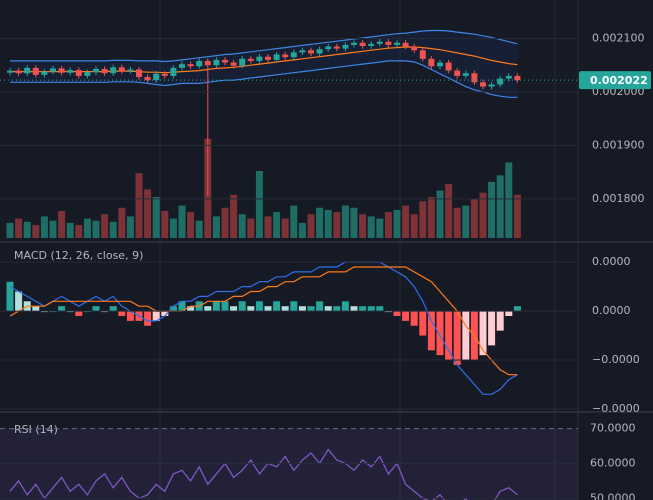 The height and width of the screenshot is (500, 653). What do you see at coordinates (616, 359) in the screenshot?
I see `y-tick-label: −0.0000` at bounding box center [616, 359].